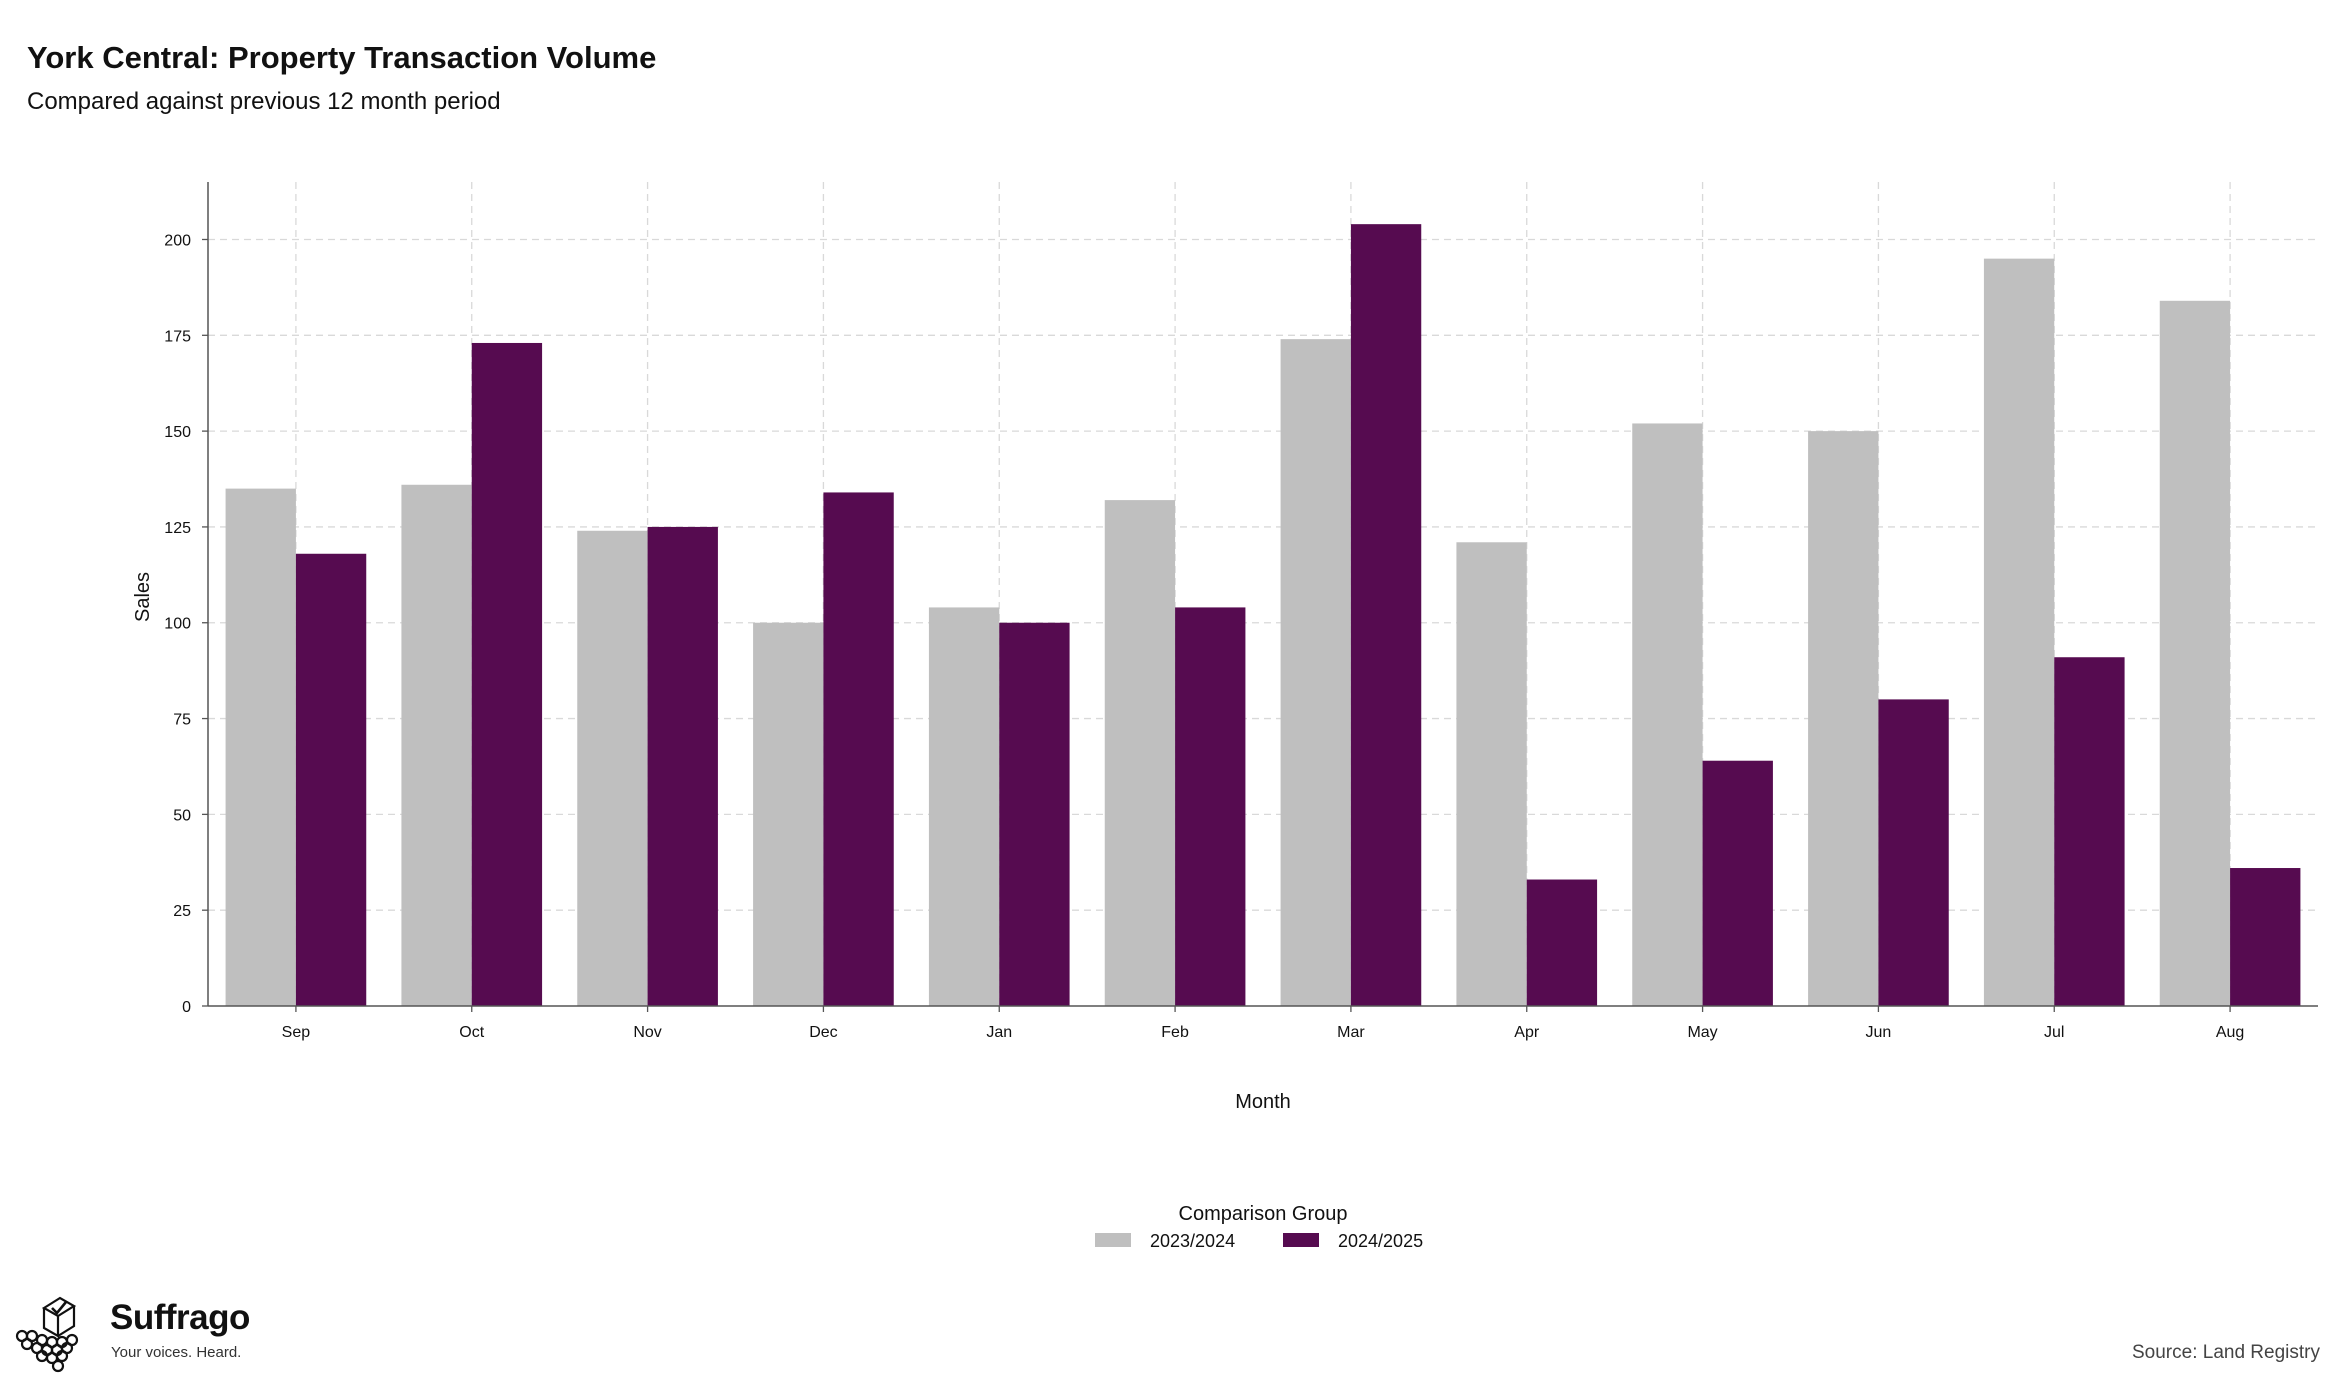  Describe the element at coordinates (1351, 1032) in the screenshot. I see `x-tick-label: Mar` at that location.